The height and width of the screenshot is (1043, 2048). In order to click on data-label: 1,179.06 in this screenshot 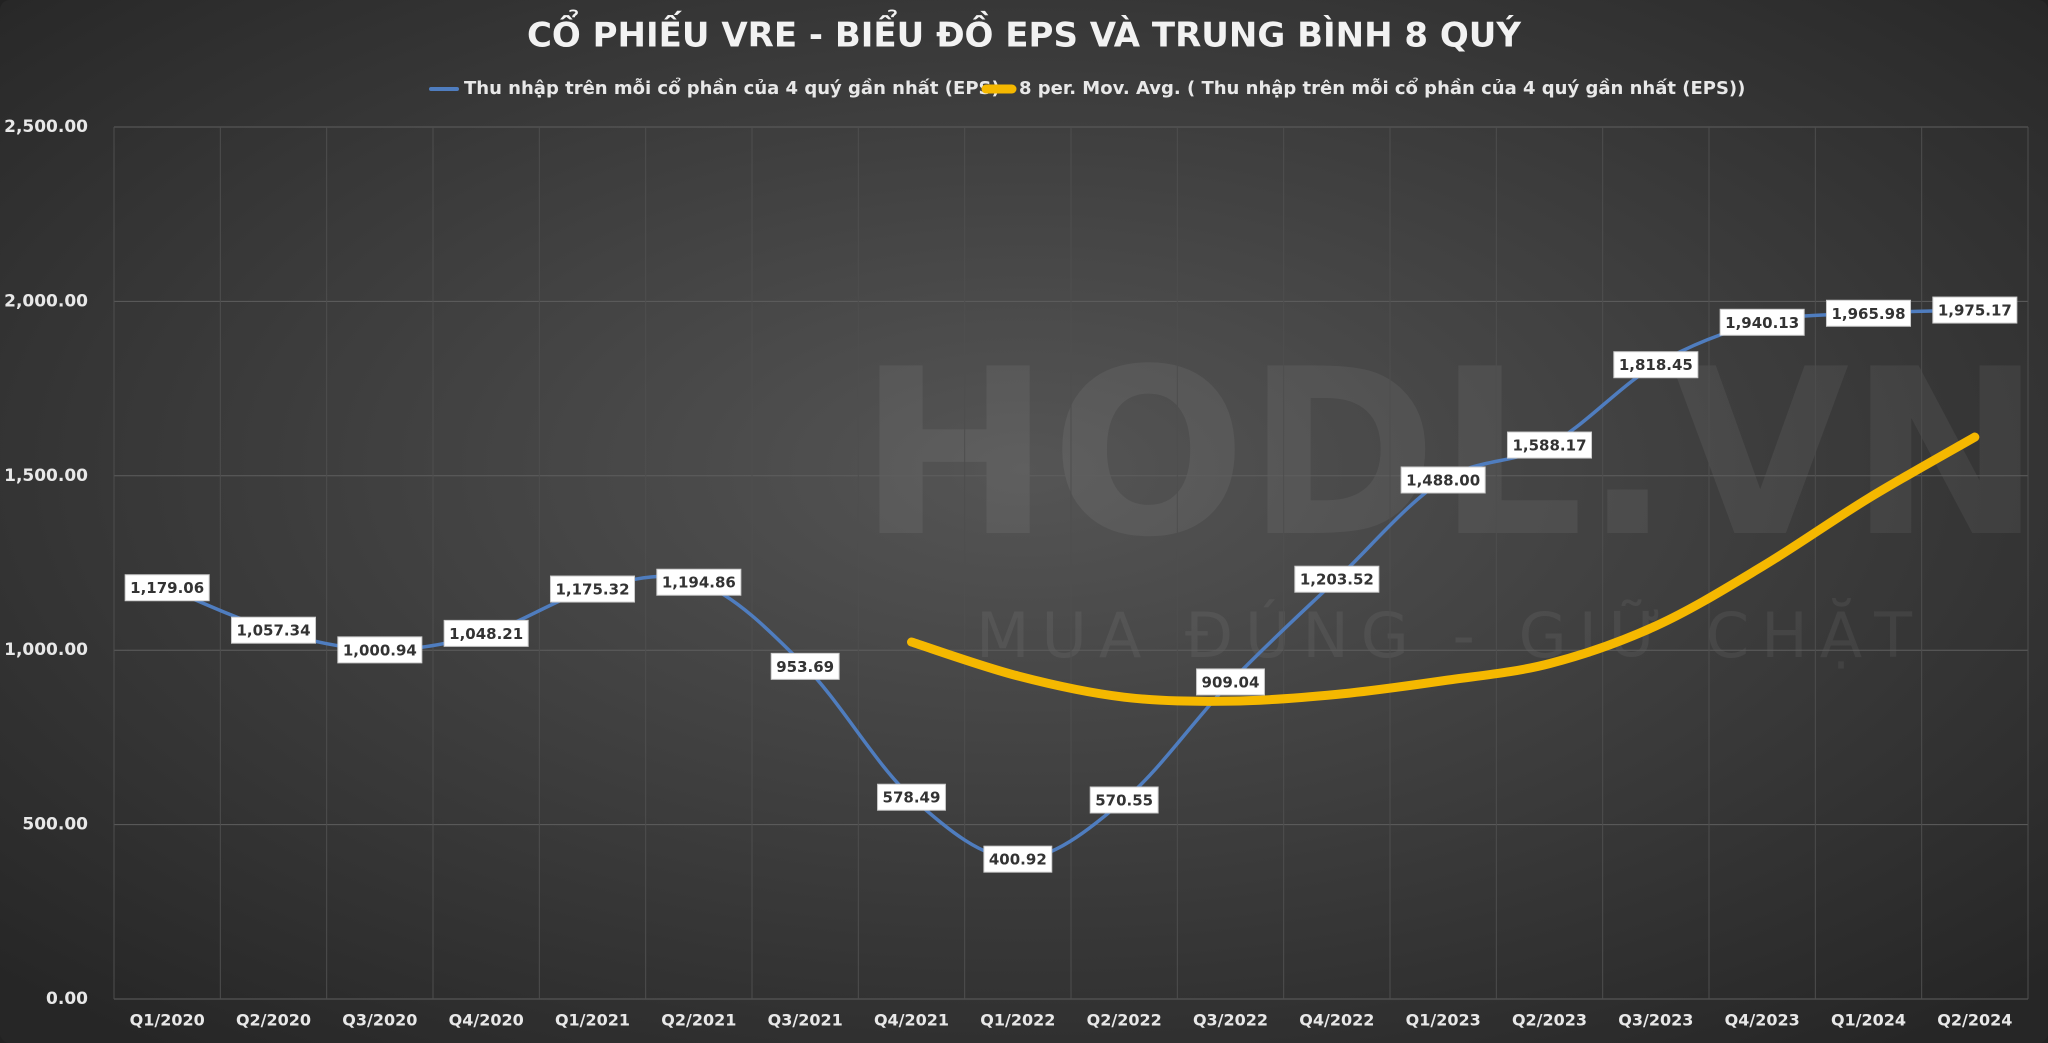, I will do `click(167, 588)`.